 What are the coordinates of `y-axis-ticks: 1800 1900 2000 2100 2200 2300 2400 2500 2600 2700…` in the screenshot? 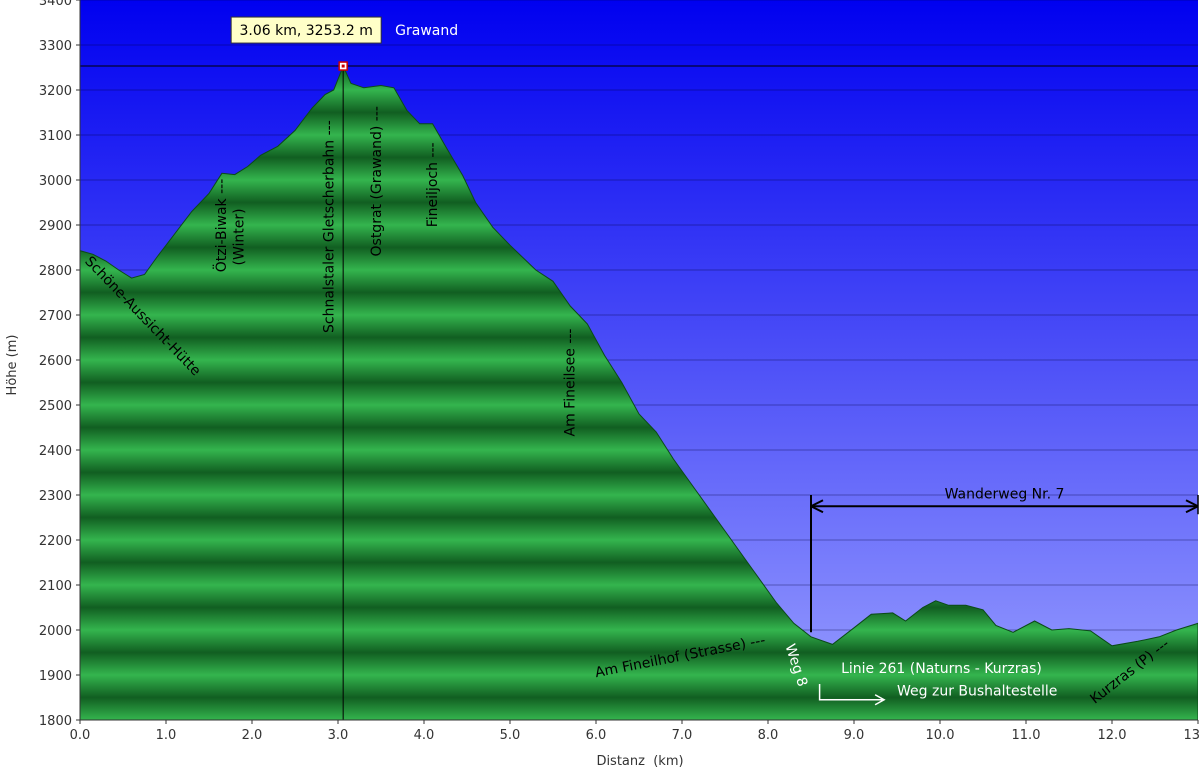 It's located at (59, 364).